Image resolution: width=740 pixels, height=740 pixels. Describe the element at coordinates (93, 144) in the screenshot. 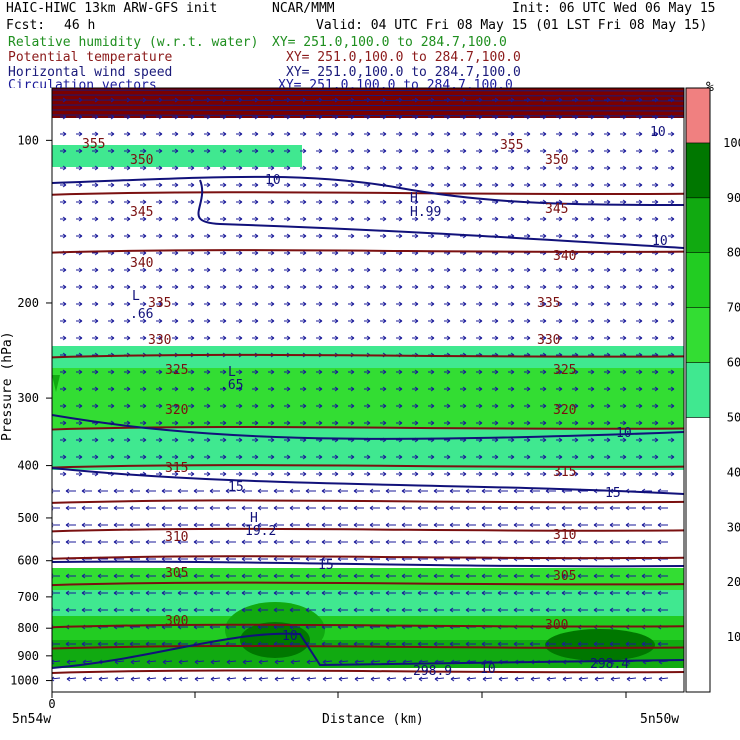

I see `theta-label-355: 355` at that location.